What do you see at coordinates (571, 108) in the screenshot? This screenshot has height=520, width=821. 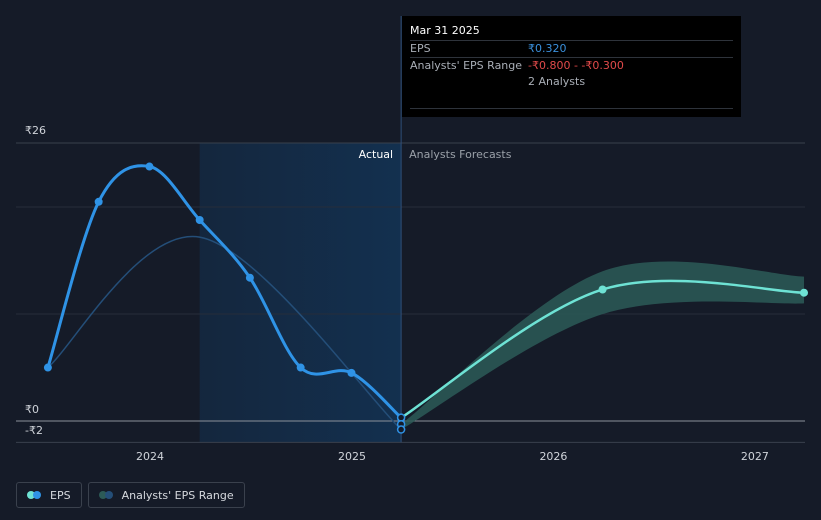 I see `tooltip-divider` at bounding box center [571, 108].